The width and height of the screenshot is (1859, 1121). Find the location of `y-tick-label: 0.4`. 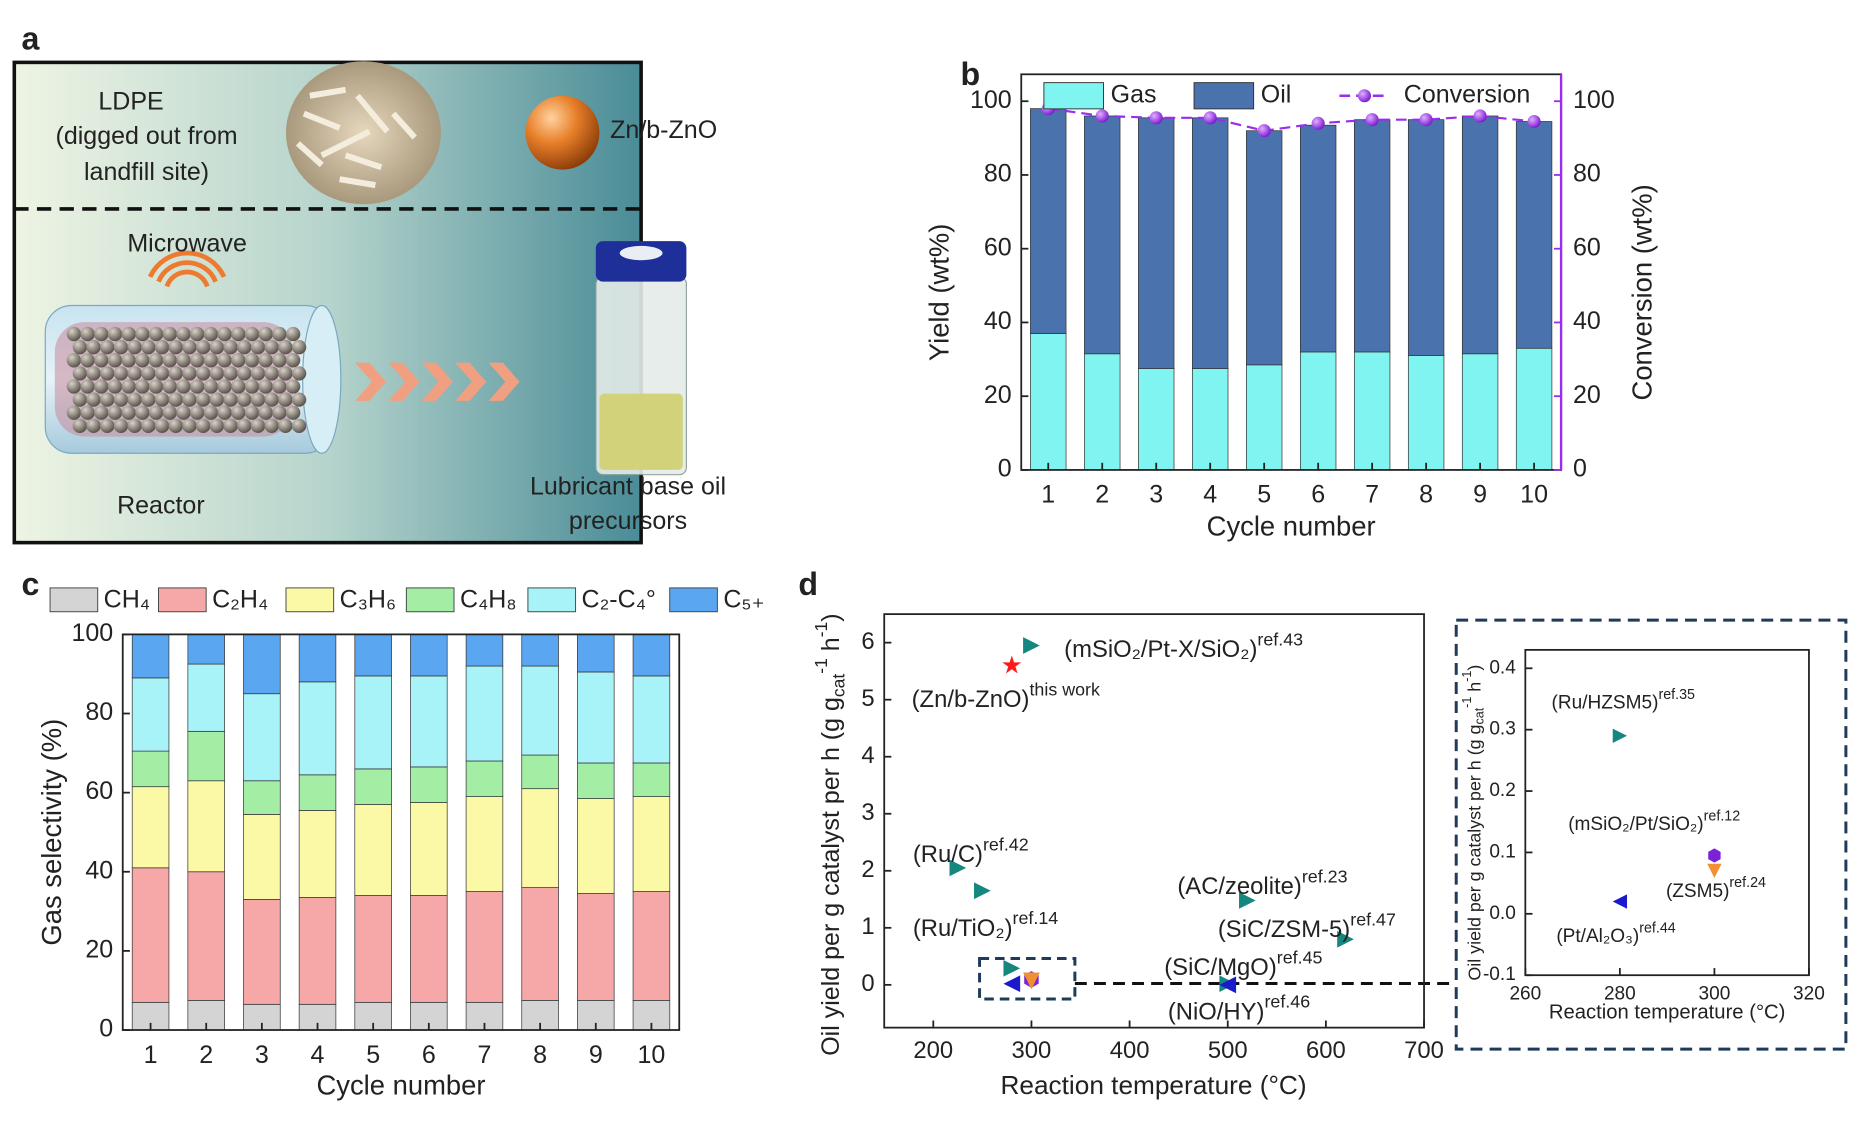

y-tick-label: 0.4 is located at coordinates (1502, 667).